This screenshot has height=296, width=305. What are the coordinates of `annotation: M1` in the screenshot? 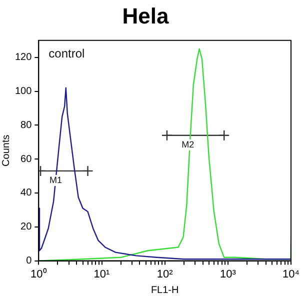 It's located at (56, 179).